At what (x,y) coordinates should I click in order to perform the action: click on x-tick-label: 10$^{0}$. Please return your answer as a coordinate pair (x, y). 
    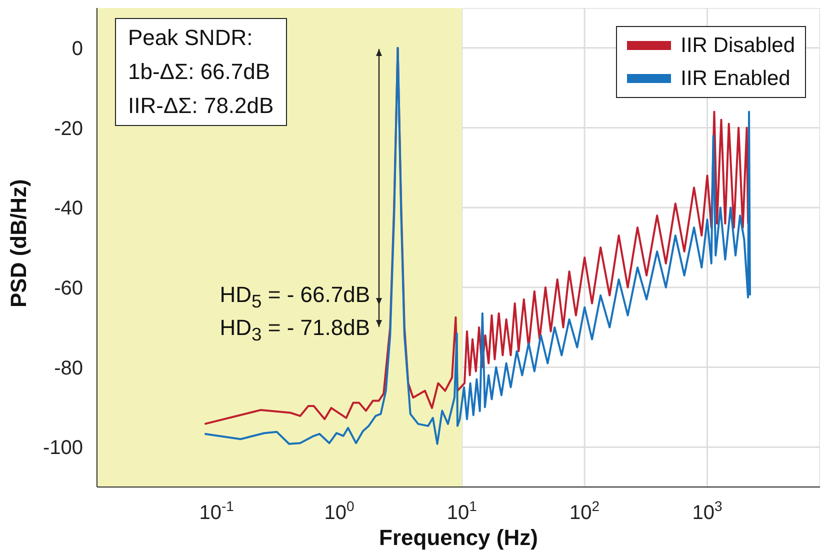
    Looking at the image, I should click on (339, 511).